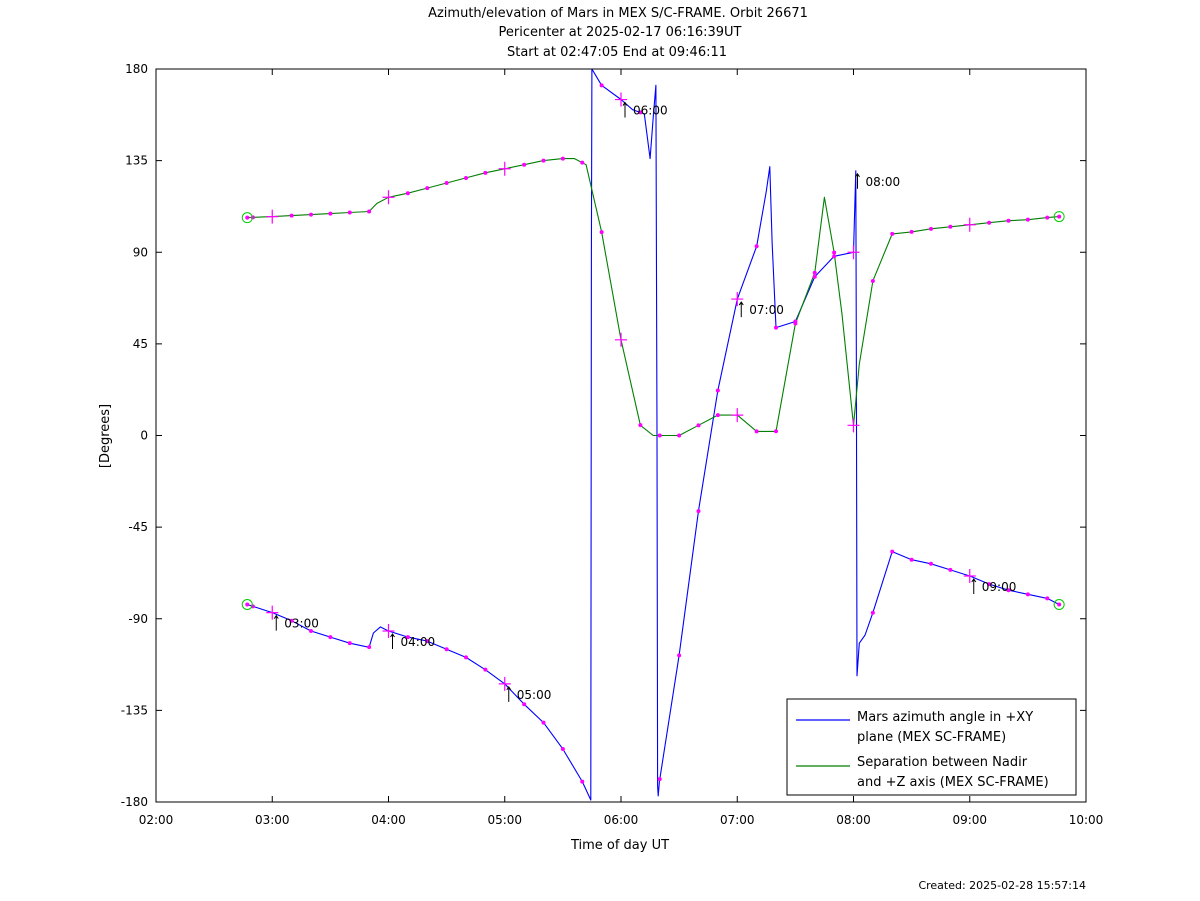  I want to click on x-tick-label: 09:00, so click(969, 820).